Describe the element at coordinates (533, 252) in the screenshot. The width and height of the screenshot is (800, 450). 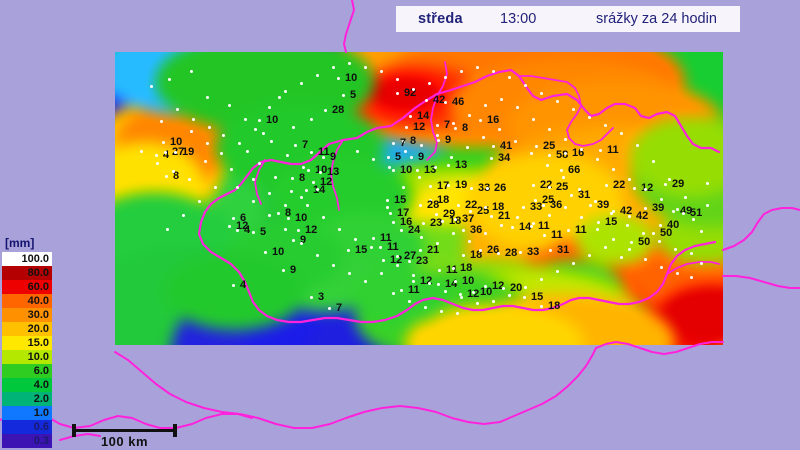
I see `station-value-label: 33` at that location.